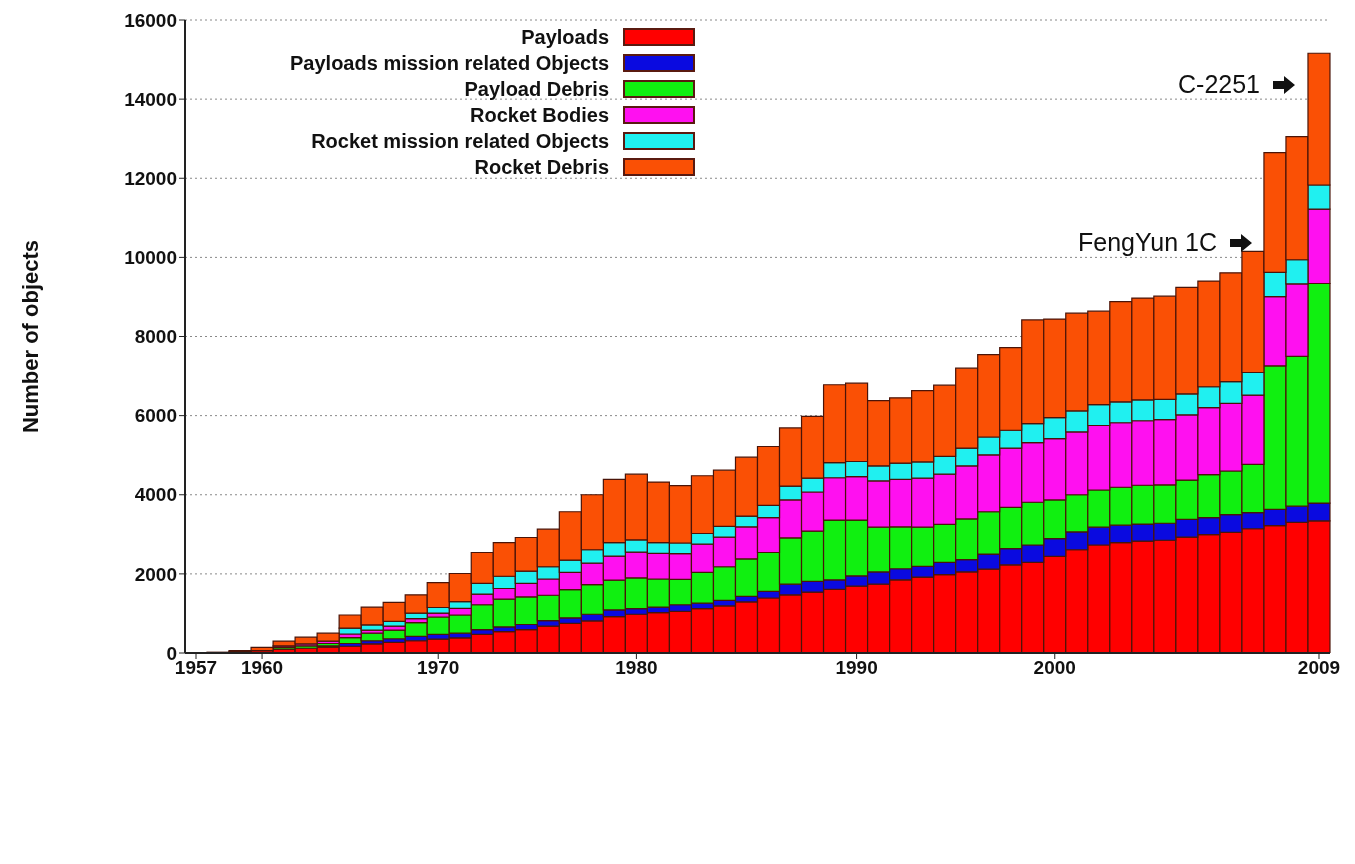 The image size is (1355, 864). Describe the element at coordinates (155, 574) in the screenshot. I see `y-tick-label: 2000` at that location.